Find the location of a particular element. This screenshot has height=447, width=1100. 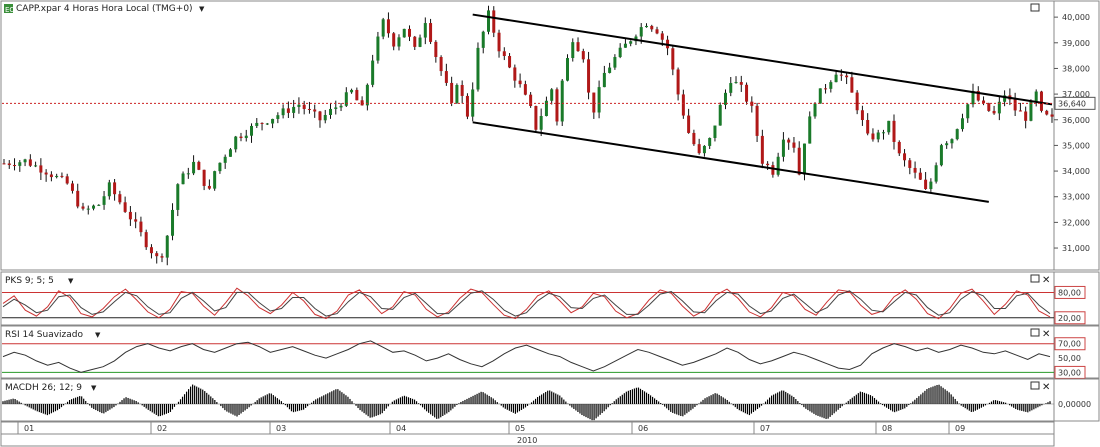

price-tick-label: 40,000 is located at coordinates (1076, 17).